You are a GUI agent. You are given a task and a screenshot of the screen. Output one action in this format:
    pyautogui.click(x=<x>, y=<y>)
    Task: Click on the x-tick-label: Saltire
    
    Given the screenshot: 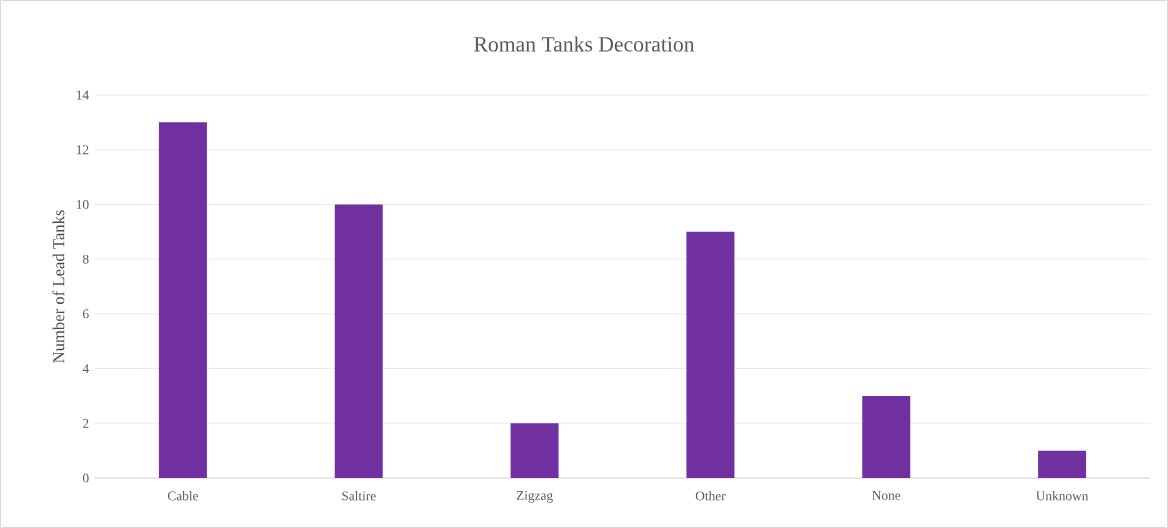 What is the action you would take?
    pyautogui.click(x=359, y=496)
    